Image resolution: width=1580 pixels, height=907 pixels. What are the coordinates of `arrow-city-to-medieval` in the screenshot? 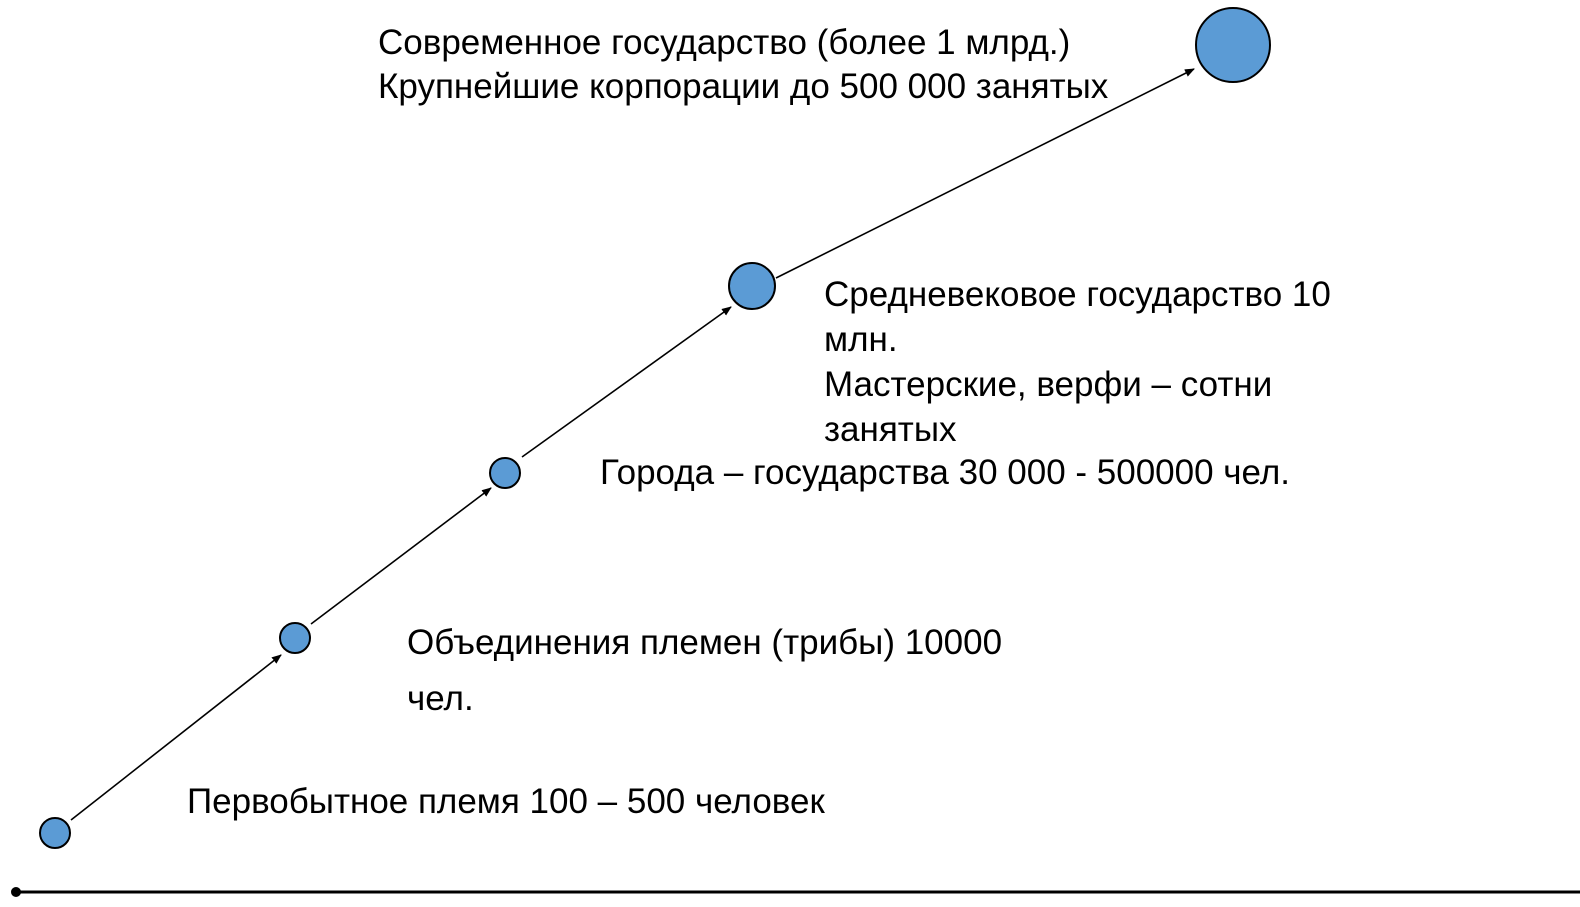 It's located at (626, 382).